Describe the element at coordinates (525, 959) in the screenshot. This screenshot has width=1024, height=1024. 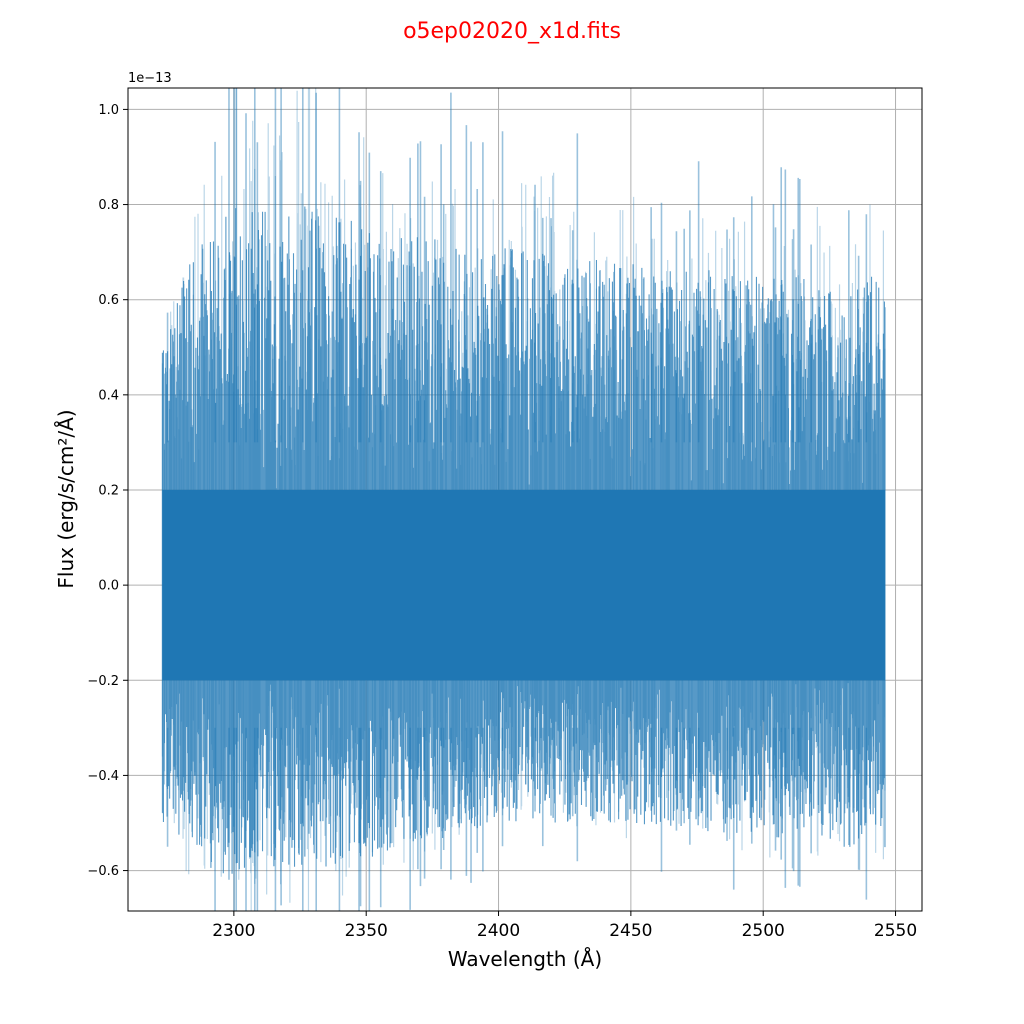
I see `x-axis-label: Wavelength (Å)` at that location.